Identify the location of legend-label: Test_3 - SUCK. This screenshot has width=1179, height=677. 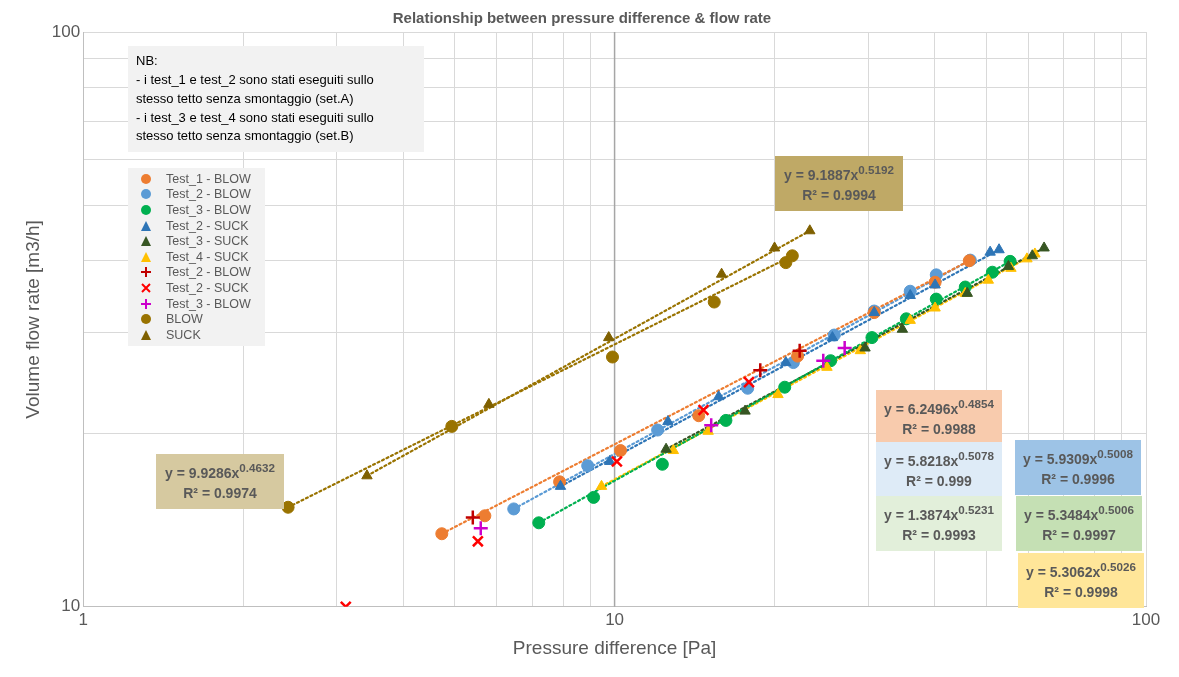
(207, 241).